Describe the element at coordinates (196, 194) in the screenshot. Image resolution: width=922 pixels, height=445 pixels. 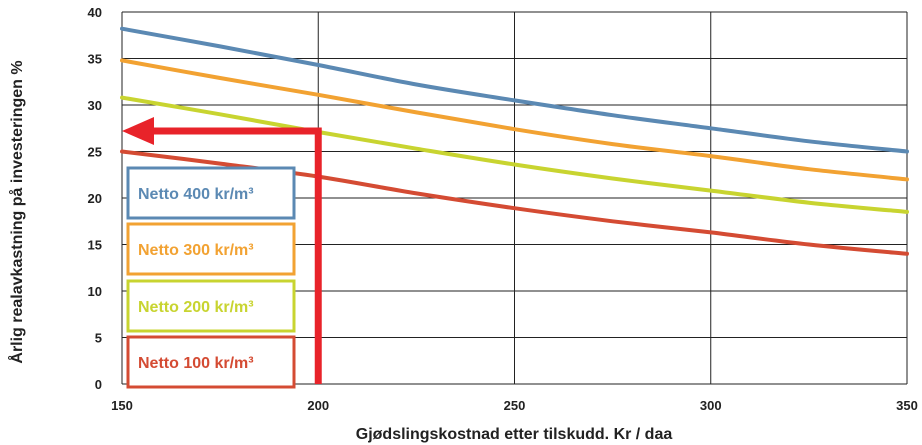
I see `legend-label: Netto 400 kr/m³` at that location.